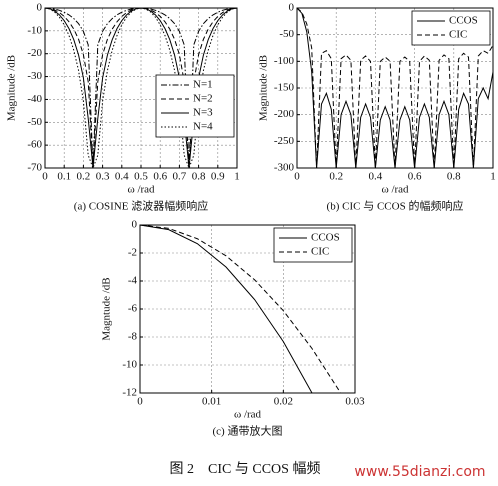  I want to click on y-tick-label: -200, so click(284, 114).